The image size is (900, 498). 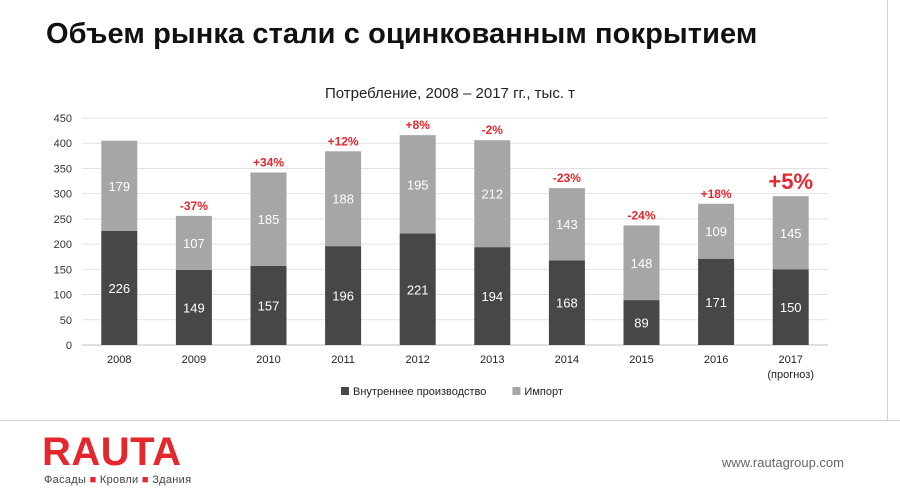 I want to click on bar-value-label: 195, so click(x=418, y=184).